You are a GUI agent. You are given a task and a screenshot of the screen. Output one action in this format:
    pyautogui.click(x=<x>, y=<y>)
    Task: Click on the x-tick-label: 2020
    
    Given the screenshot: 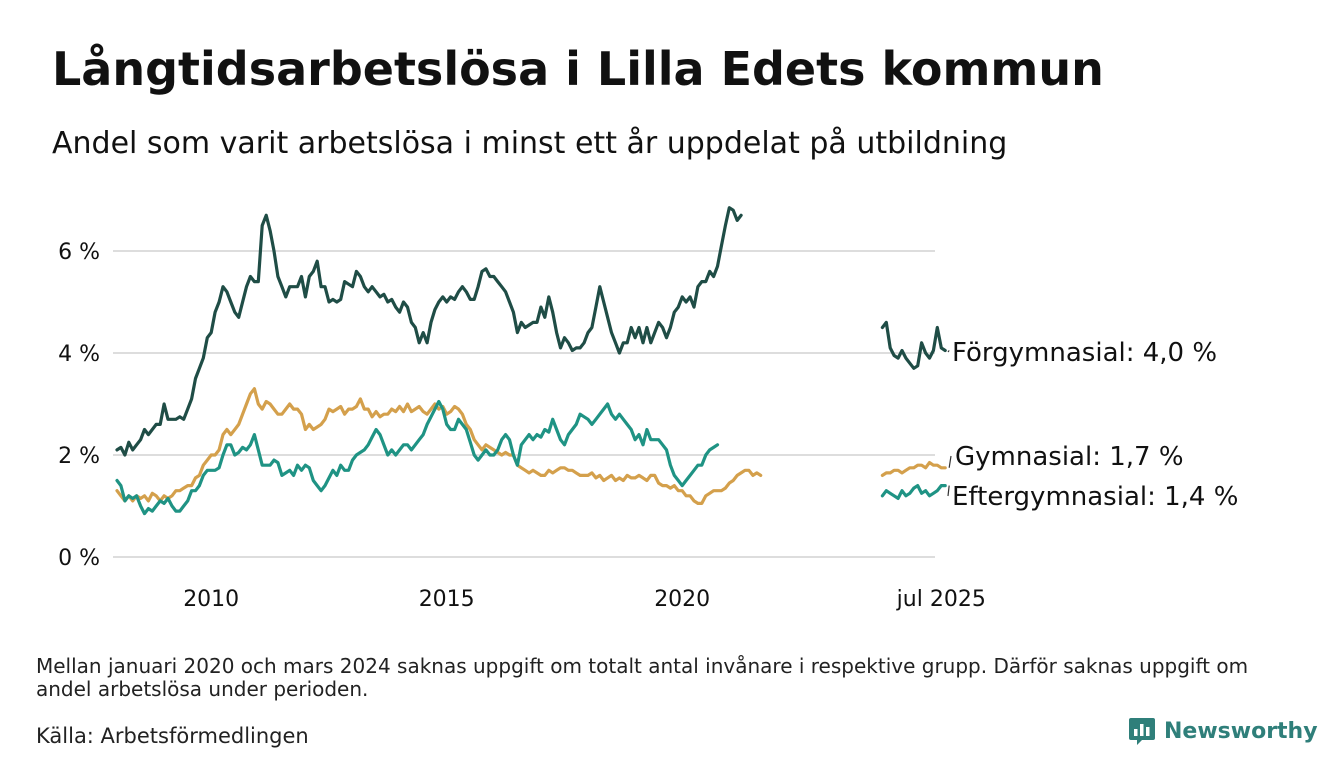 What is the action you would take?
    pyautogui.click(x=682, y=599)
    